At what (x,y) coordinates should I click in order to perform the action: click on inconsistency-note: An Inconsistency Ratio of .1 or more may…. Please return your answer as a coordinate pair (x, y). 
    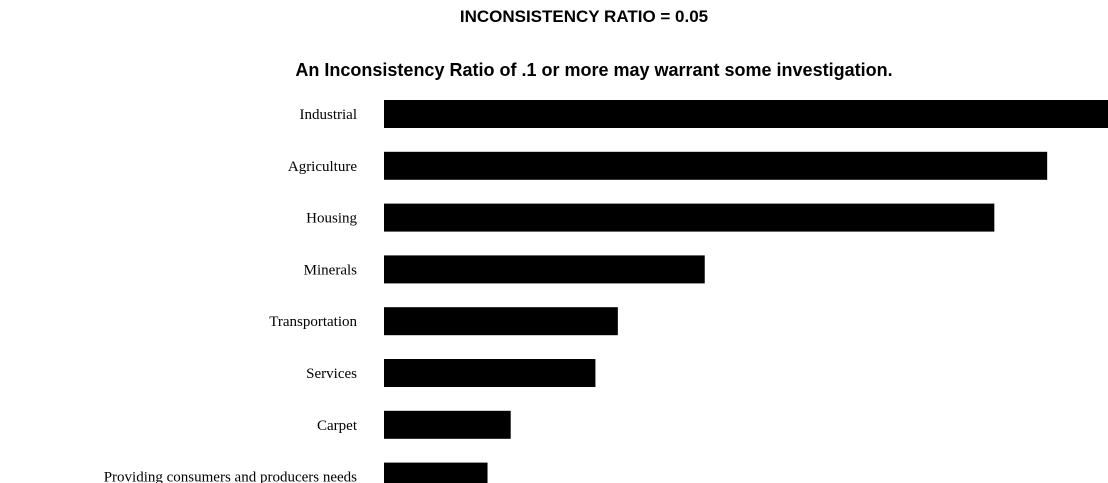
    Looking at the image, I should click on (594, 70).